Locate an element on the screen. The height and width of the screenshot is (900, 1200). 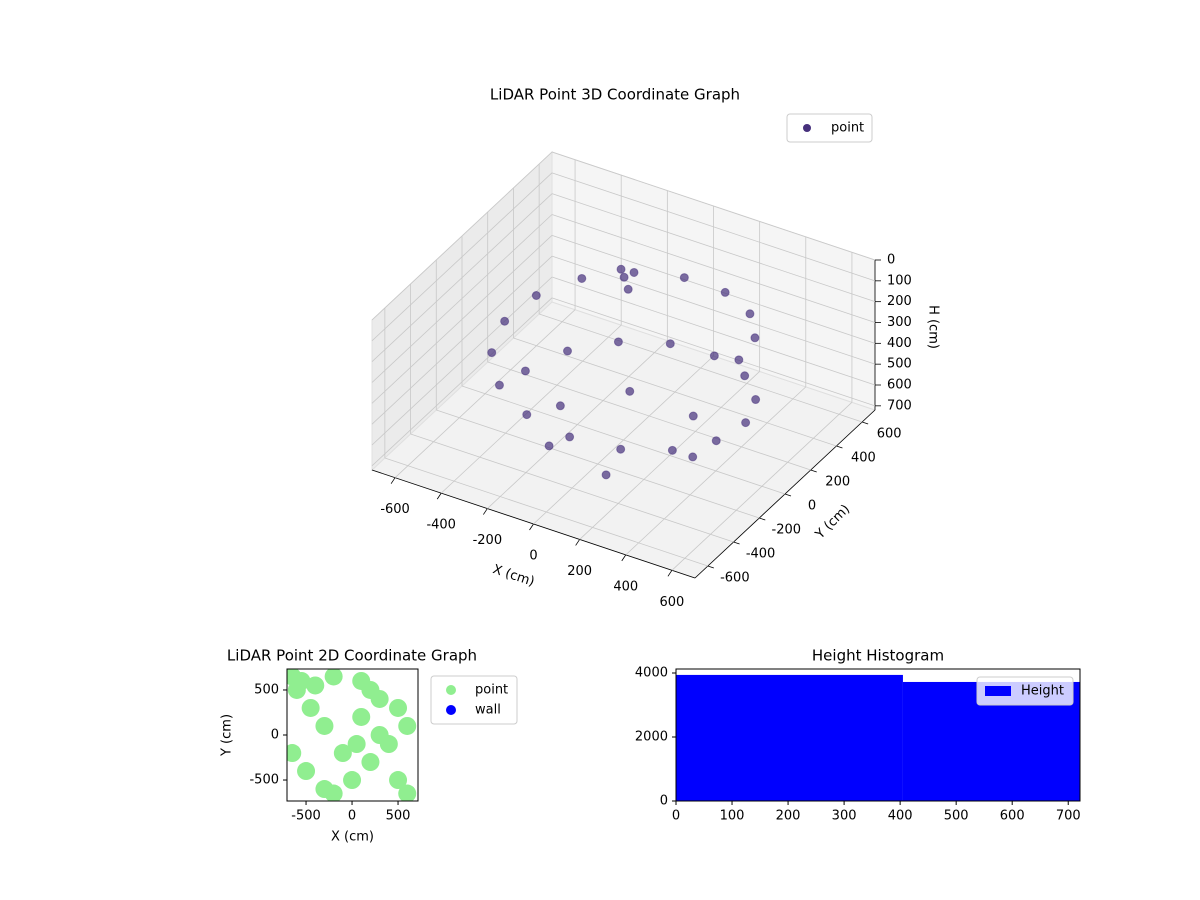
y-tick-label: -400 is located at coordinates (761, 554).